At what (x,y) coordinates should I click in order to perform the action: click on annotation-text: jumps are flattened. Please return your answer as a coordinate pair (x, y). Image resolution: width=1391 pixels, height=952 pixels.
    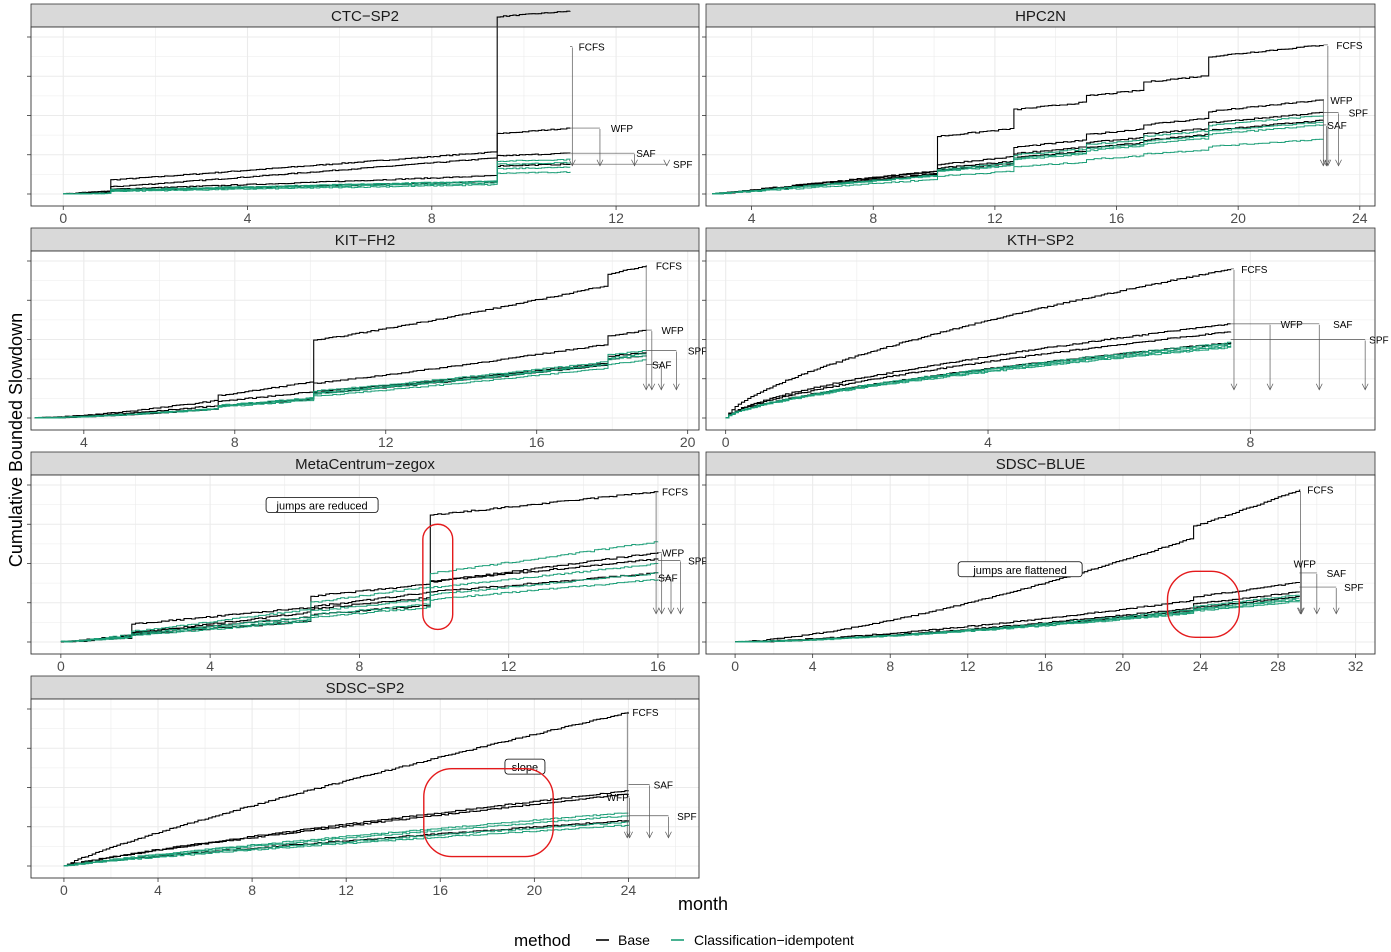
    Looking at the image, I should click on (1019, 571).